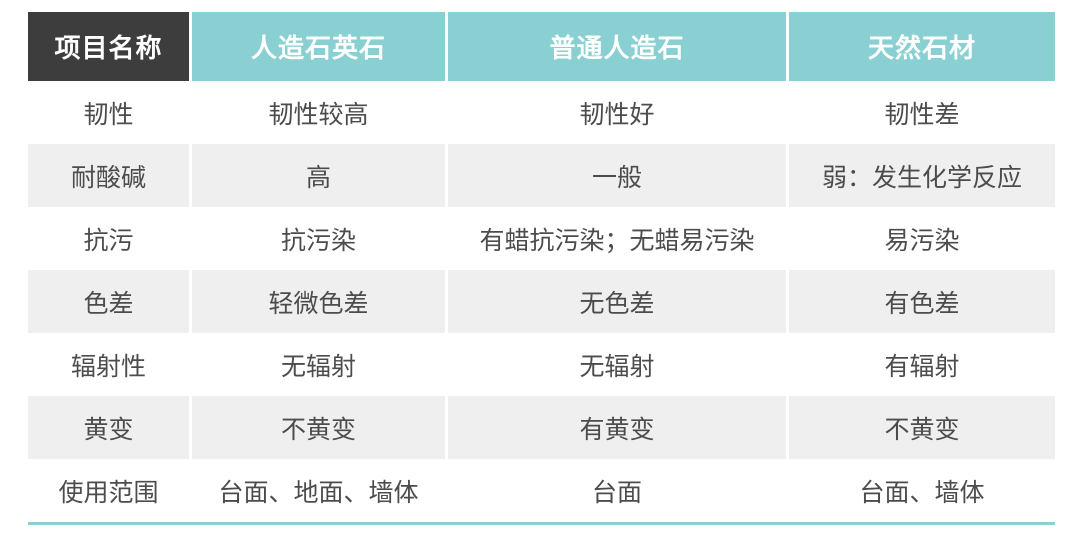  Describe the element at coordinates (108, 366) in the screenshot. I see `row-label-cell: 辐射性` at that location.